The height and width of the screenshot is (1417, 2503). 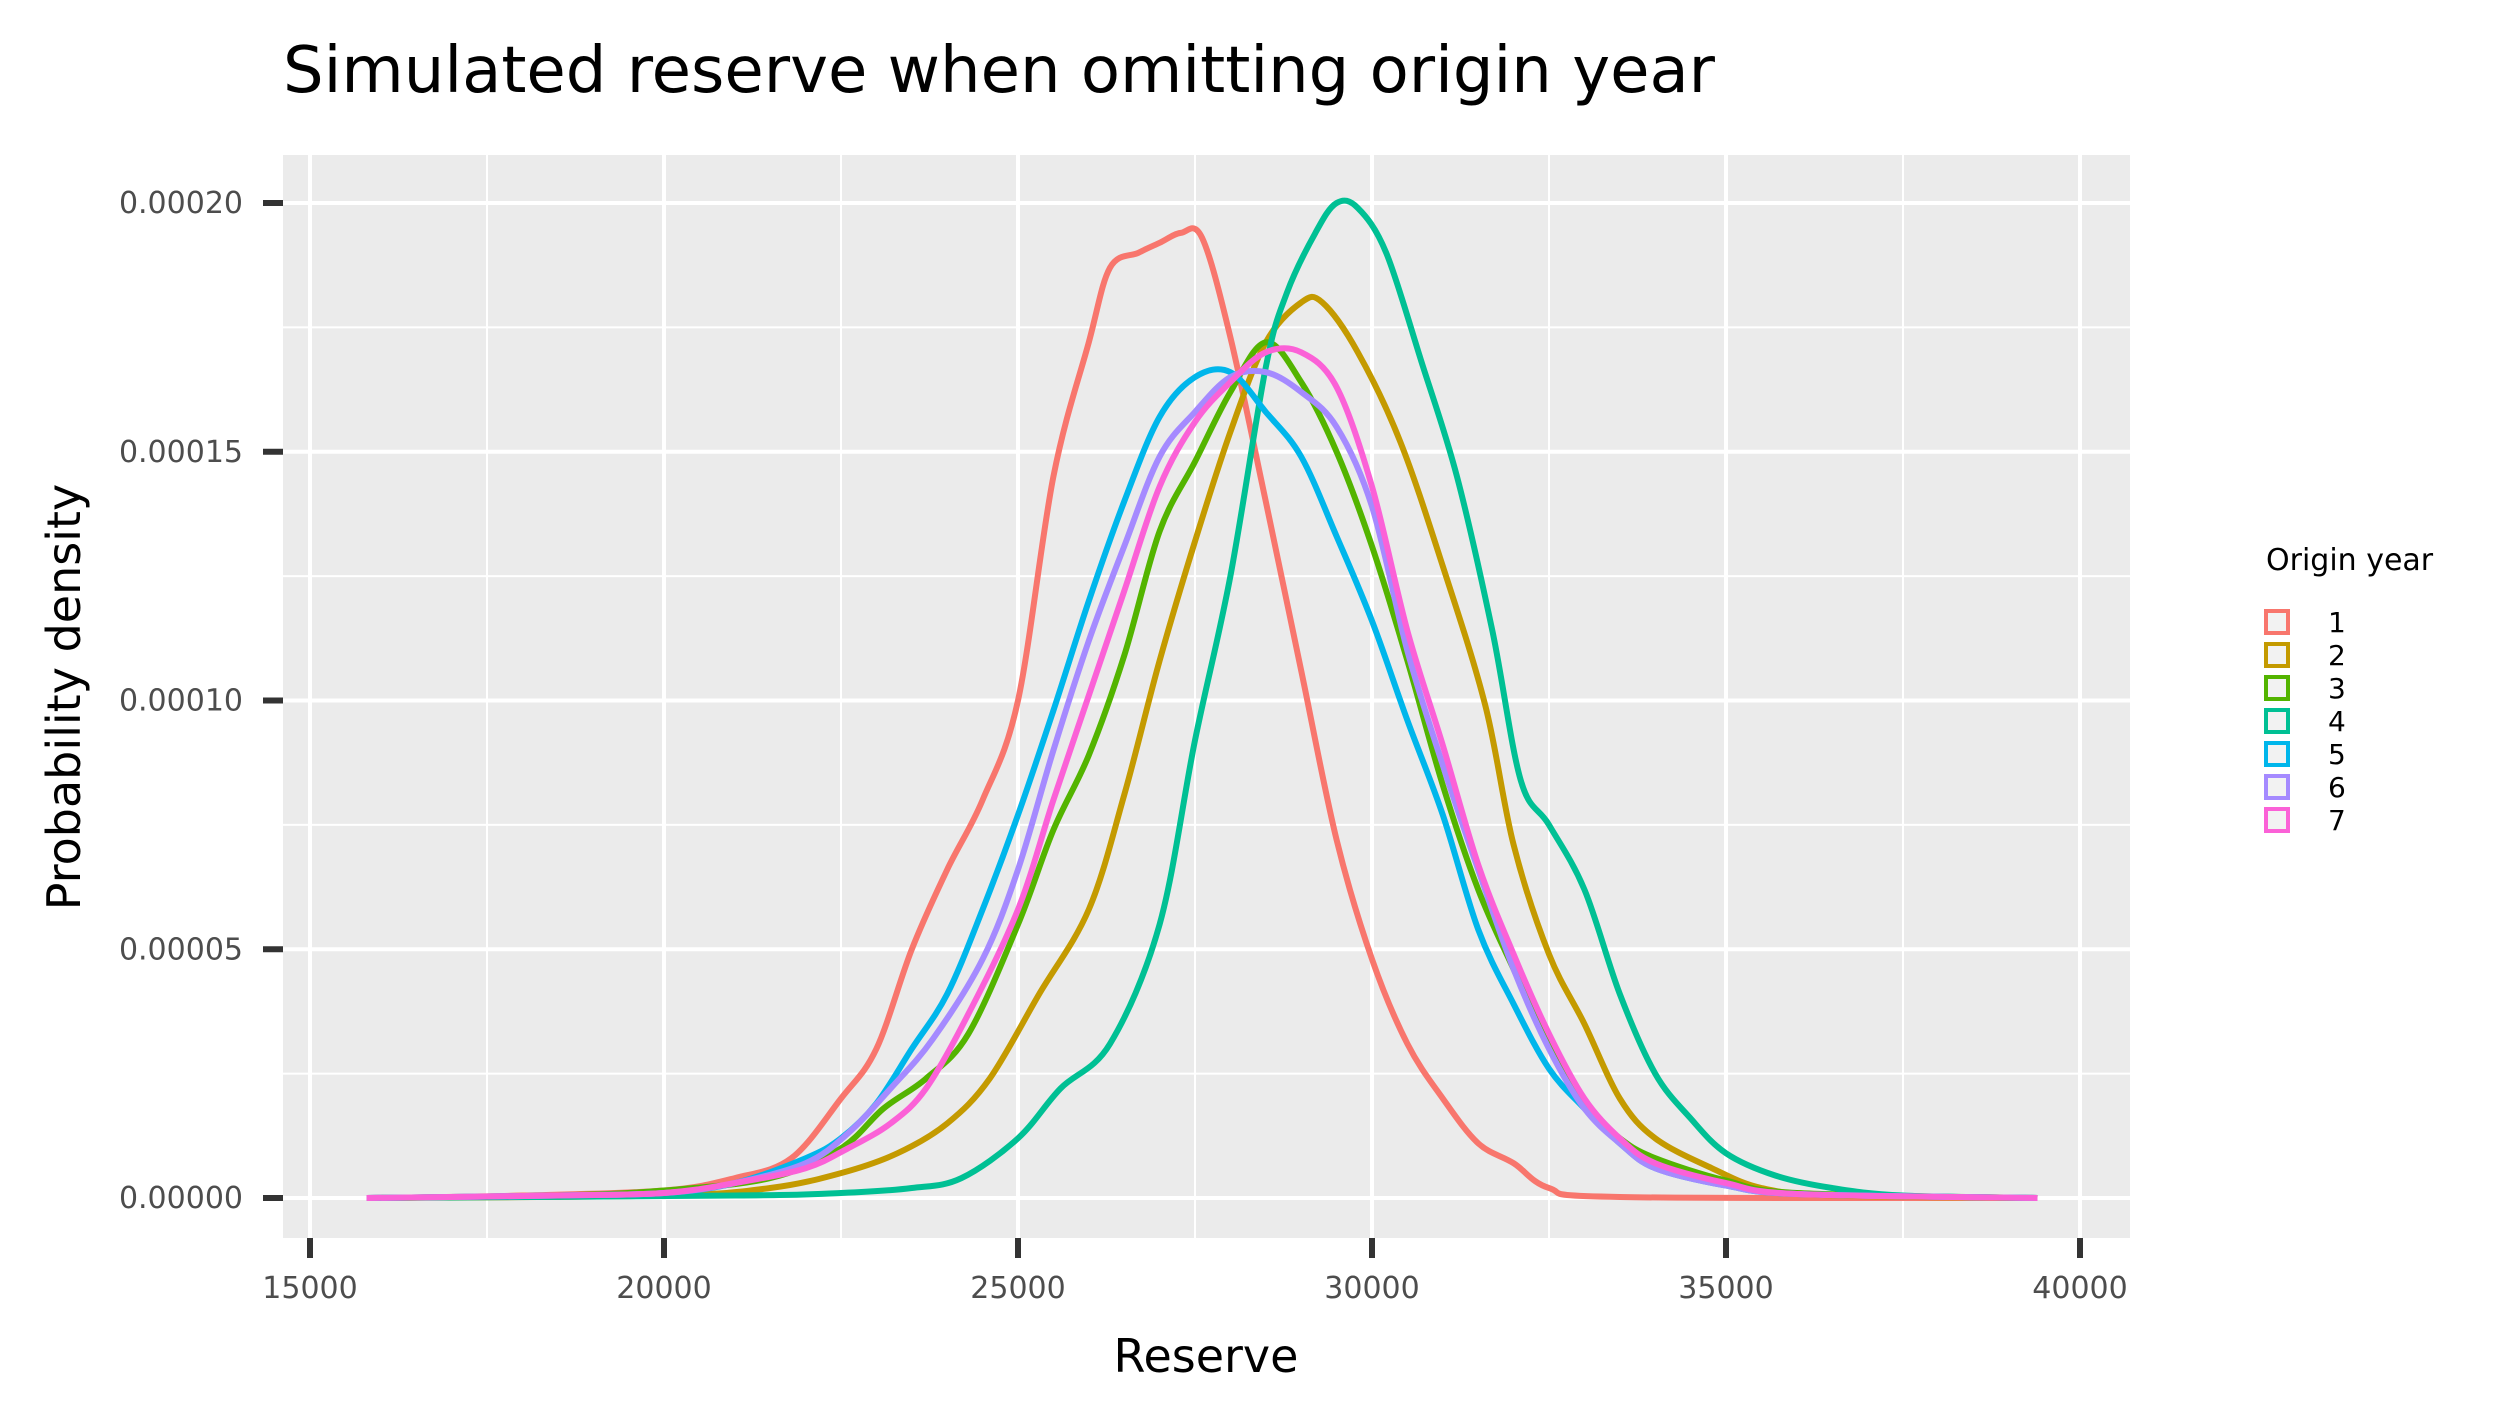 I want to click on x-tick-label: 40000, so click(x=2079, y=1288).